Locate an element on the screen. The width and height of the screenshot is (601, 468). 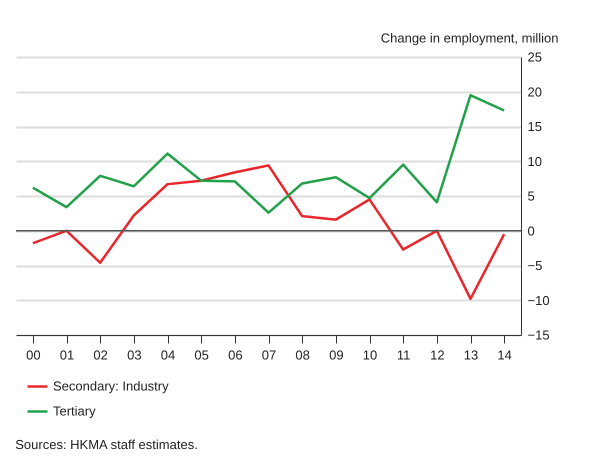
x-tick-label: 12 is located at coordinates (437, 355).